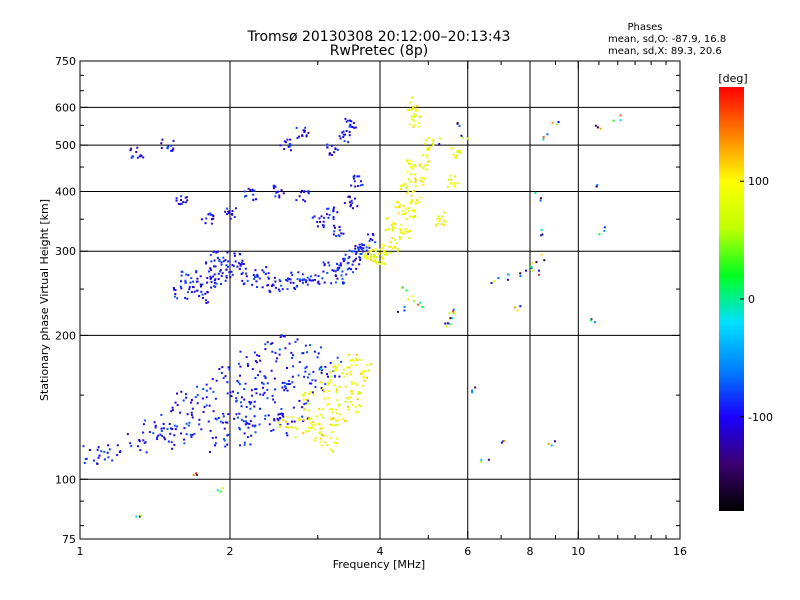 Image resolution: width=800 pixels, height=600 pixels. What do you see at coordinates (758, 181) in the screenshot?
I see `colorbar-tick-label: 100` at bounding box center [758, 181].